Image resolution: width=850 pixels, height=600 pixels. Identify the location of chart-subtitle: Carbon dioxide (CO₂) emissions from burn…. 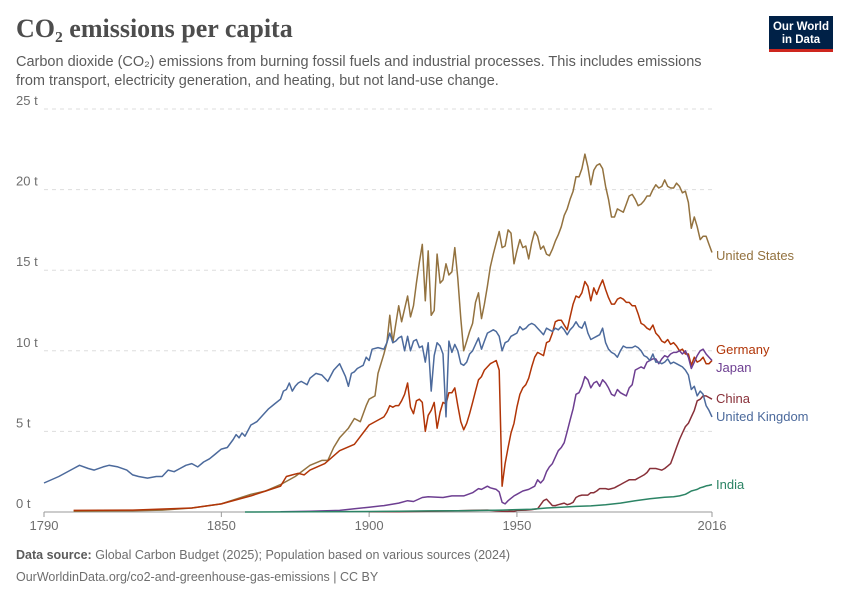
(359, 71).